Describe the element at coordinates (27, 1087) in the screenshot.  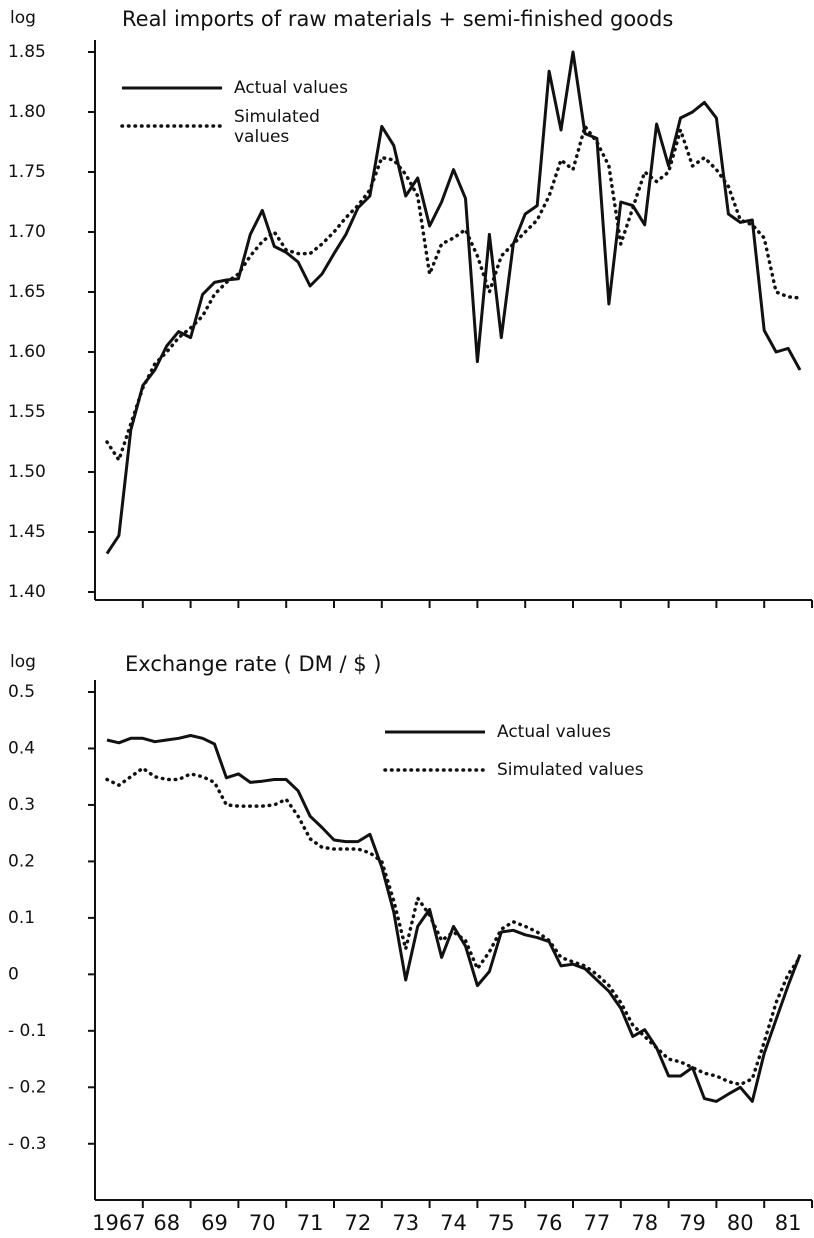
I see `y-tick-label: - 0.2` at that location.